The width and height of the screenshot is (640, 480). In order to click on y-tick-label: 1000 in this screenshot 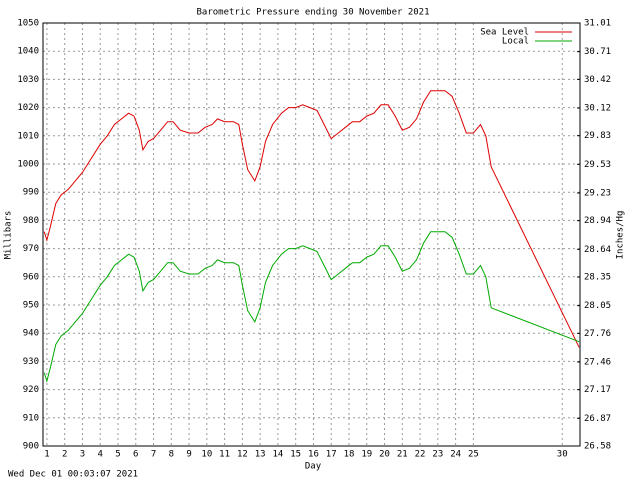, I will do `click(28, 165)`.